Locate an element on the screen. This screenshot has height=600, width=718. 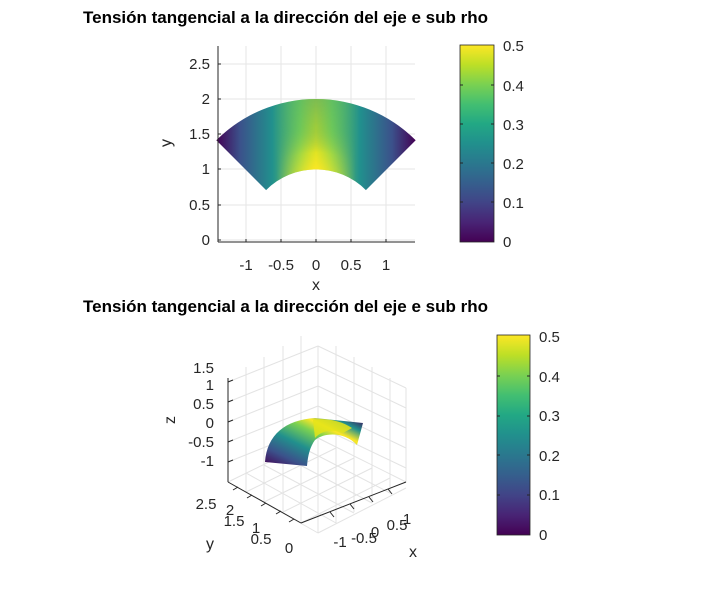
bottom-plot-surface is located at coordinates (314, 442).